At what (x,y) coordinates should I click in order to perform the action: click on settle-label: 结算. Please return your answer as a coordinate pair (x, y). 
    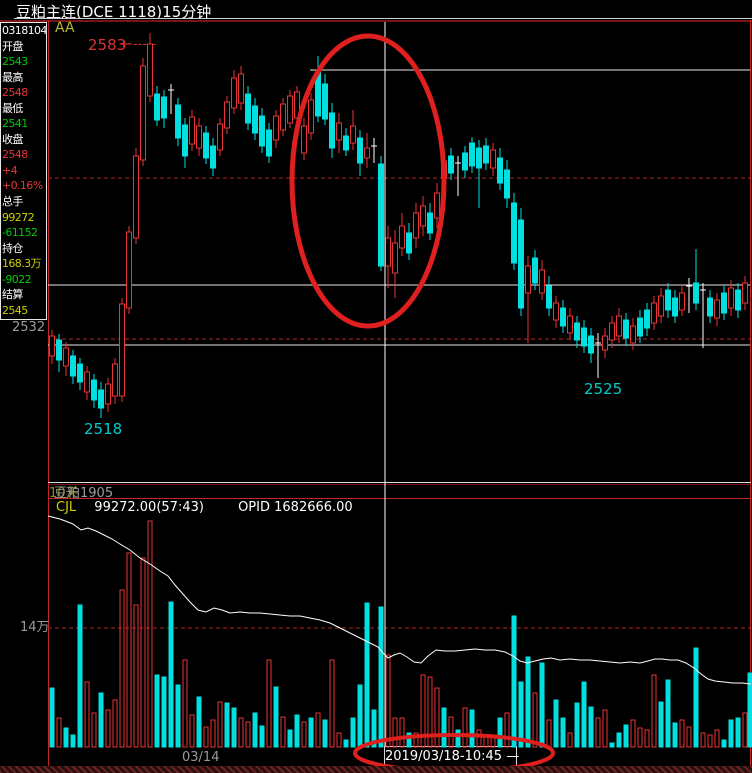
    Looking at the image, I should click on (12, 295).